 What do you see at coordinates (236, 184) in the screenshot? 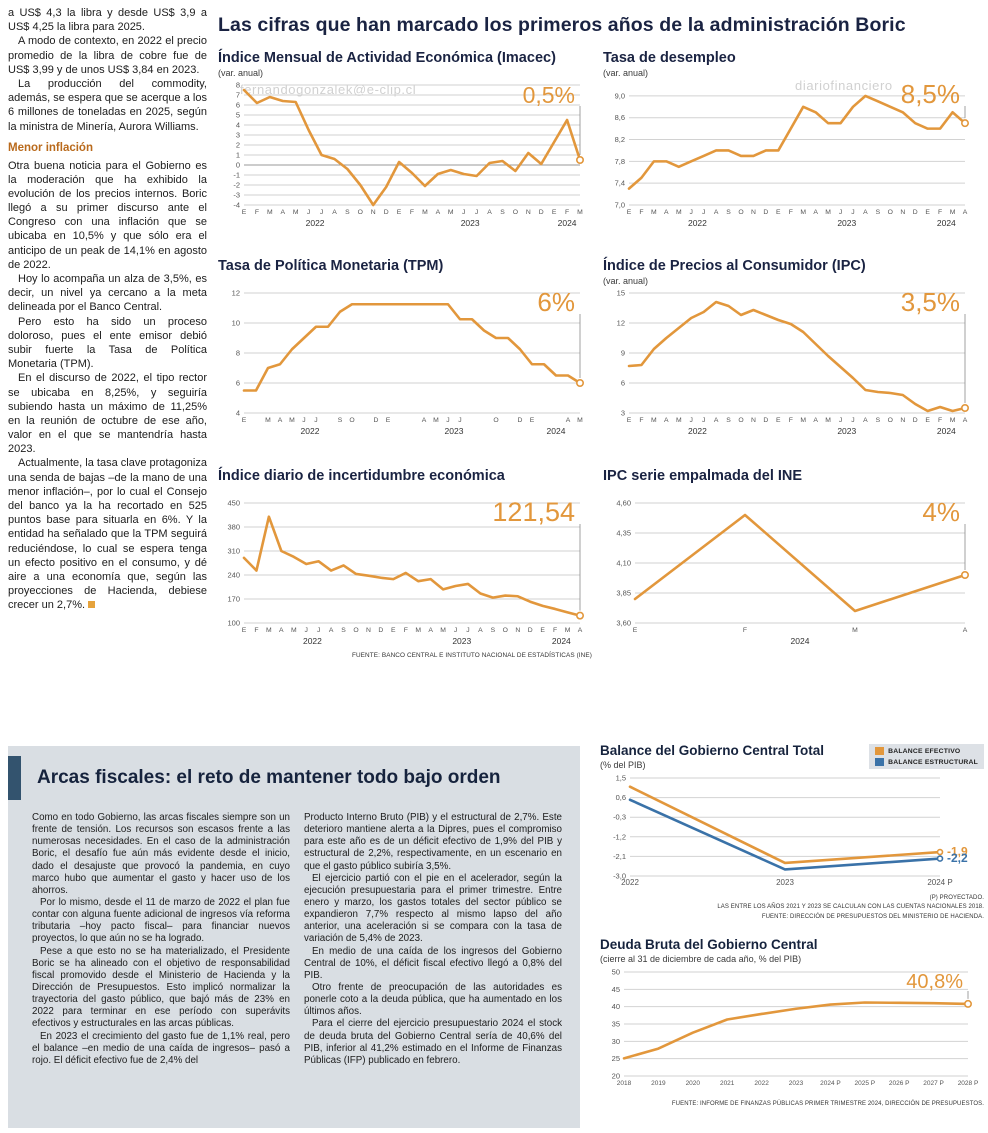
I see `svg-text: -2` at bounding box center [236, 184].